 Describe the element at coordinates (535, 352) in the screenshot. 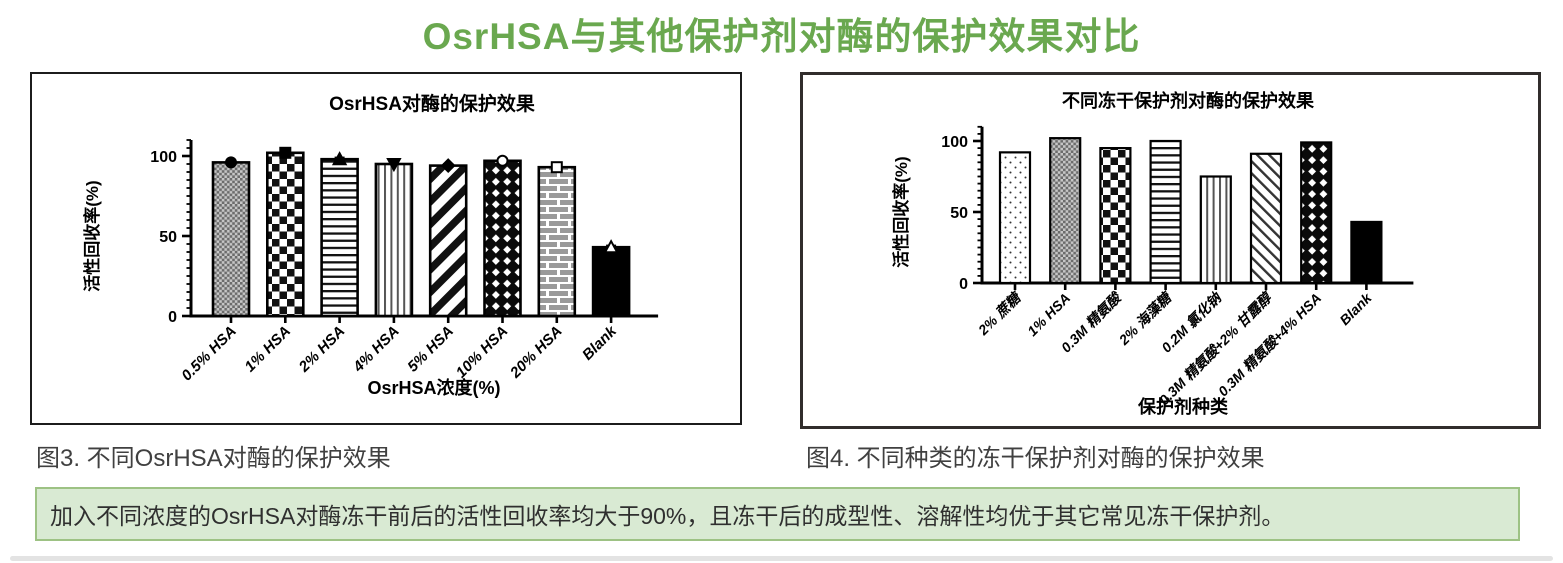

I see `x-tick-label: 20% HSA` at that location.